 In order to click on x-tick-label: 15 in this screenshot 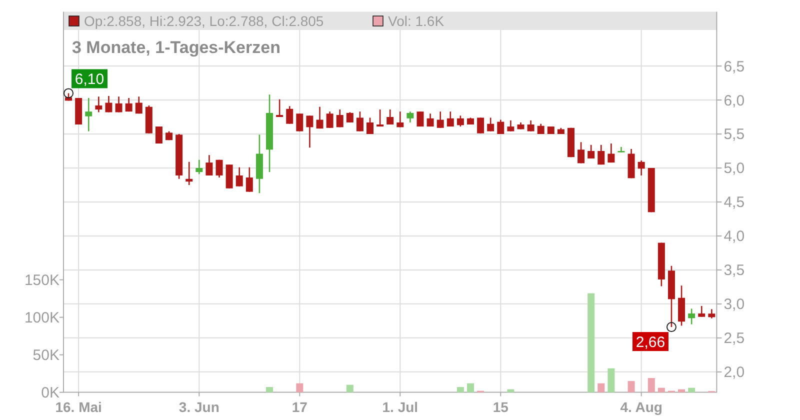, I will do `click(500, 407)`.